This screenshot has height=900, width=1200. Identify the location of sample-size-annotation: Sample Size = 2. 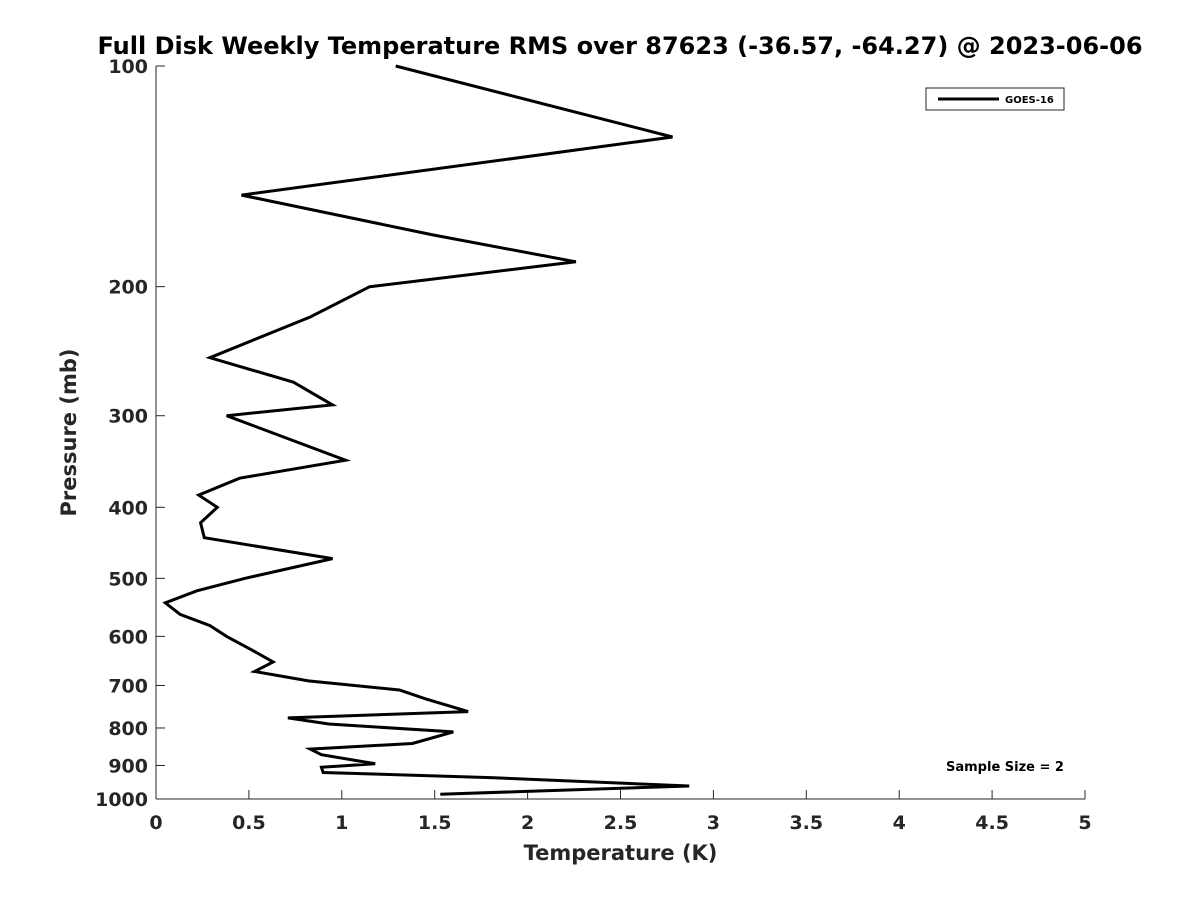
(1005, 767).